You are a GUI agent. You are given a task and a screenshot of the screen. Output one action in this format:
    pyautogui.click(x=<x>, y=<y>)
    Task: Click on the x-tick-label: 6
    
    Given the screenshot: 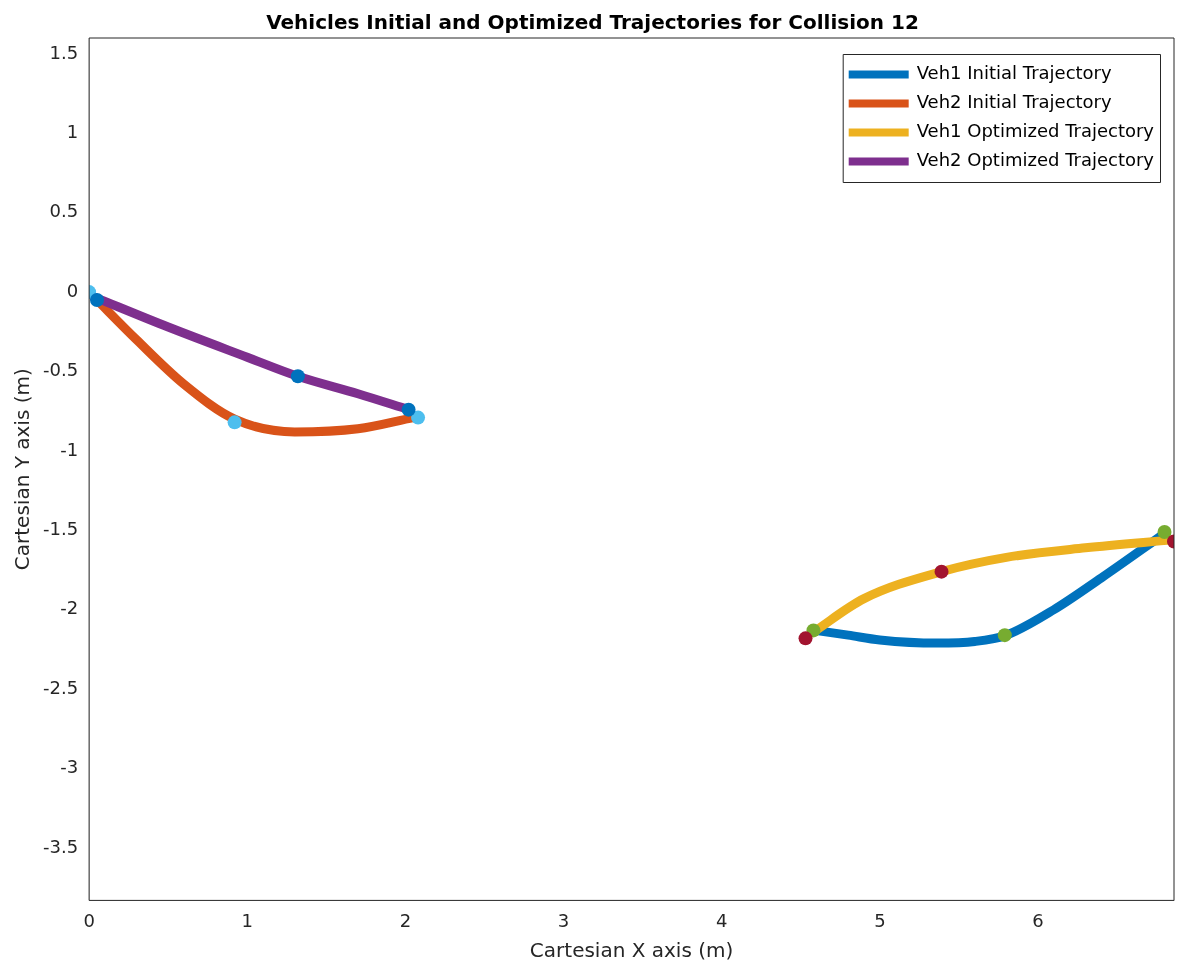 What is the action you would take?
    pyautogui.click(x=1038, y=920)
    